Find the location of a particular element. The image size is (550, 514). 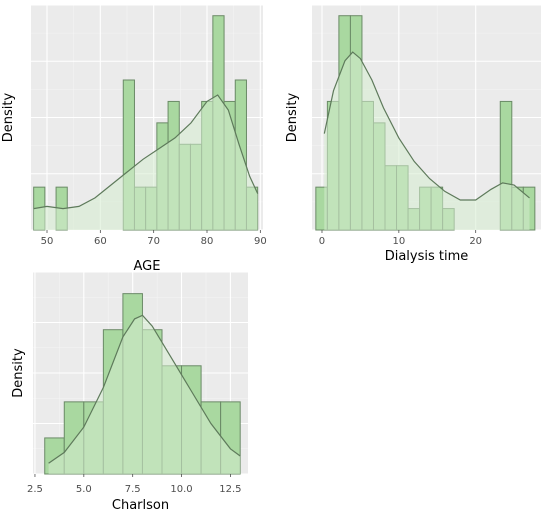

x-tick-label: 7.5 is located at coordinates (133, 489).